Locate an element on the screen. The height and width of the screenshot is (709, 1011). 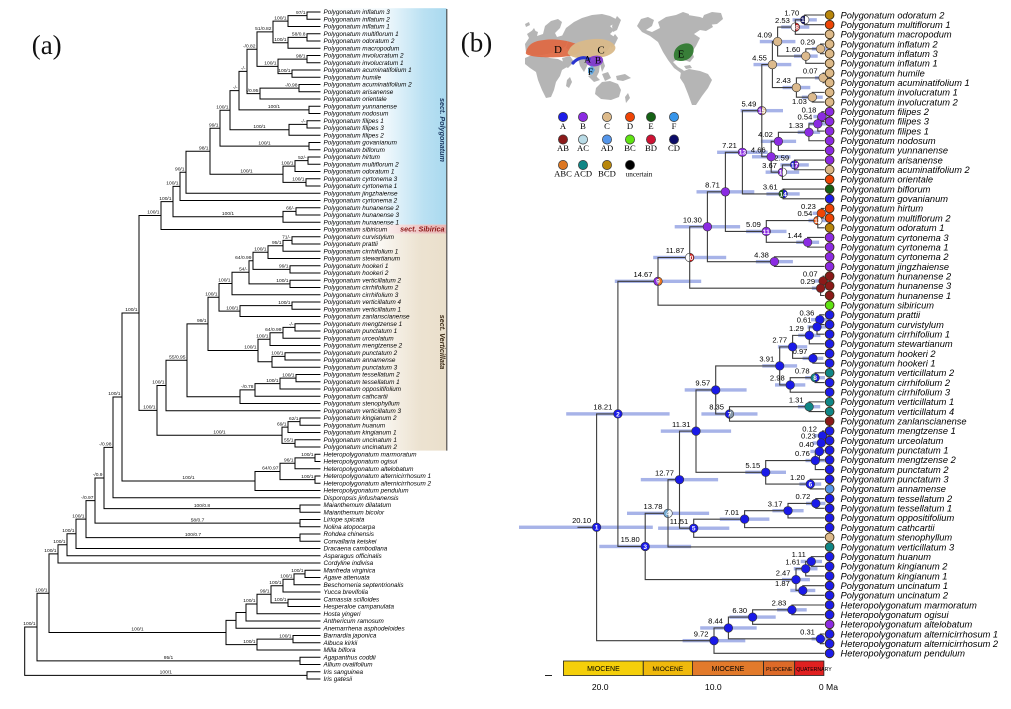
svg-text: Polygonatum humile is located at coordinates (883, 73).